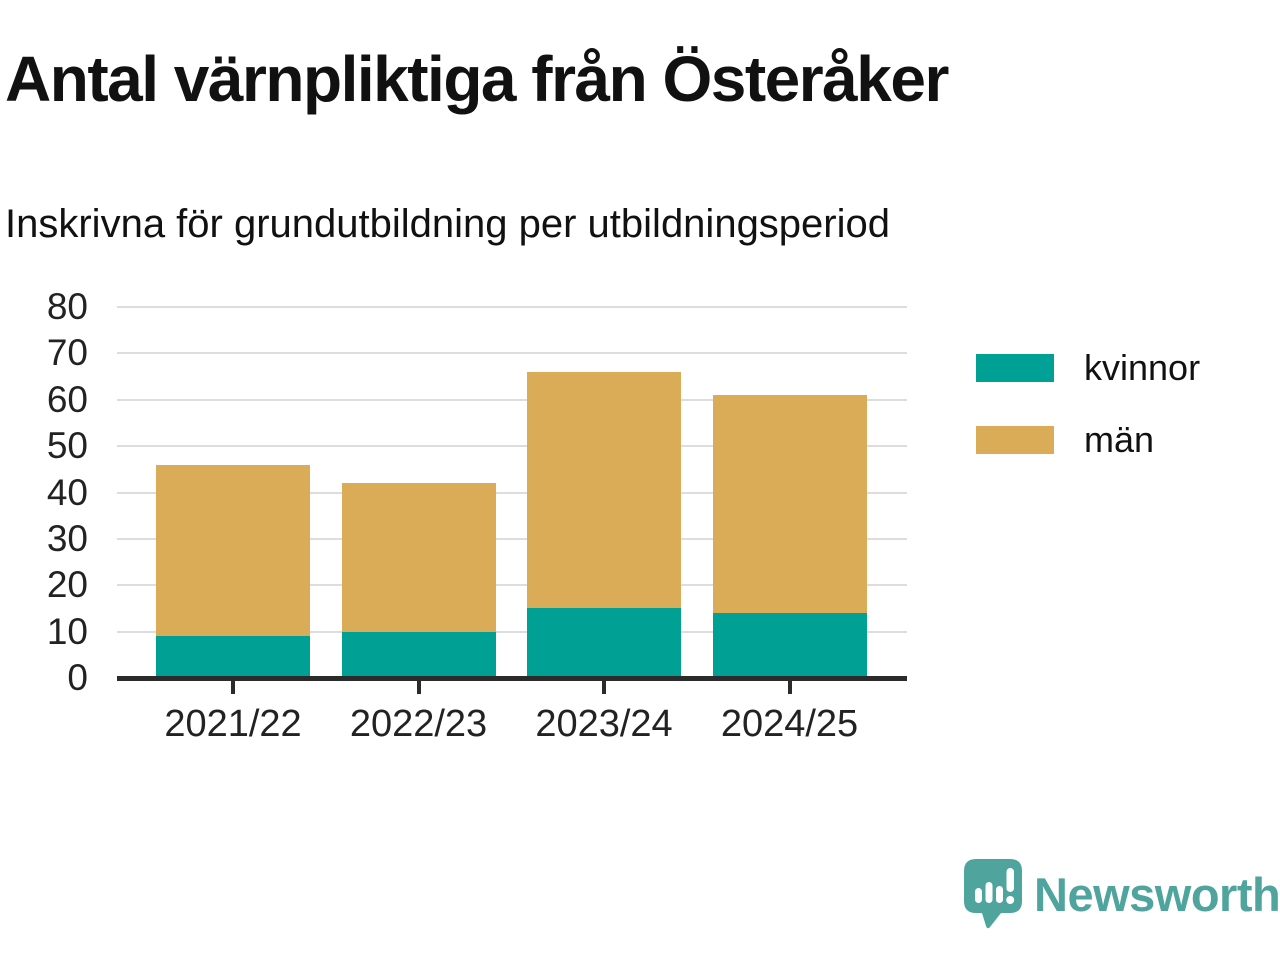 The width and height of the screenshot is (1280, 960). Describe the element at coordinates (512, 678) in the screenshot. I see `x-axis-line` at that location.